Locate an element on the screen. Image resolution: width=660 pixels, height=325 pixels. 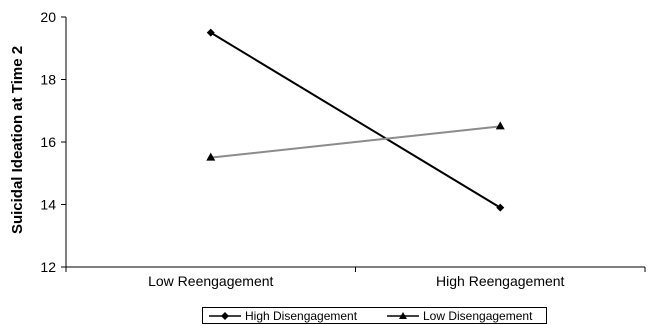
y-tick-label: 12 is located at coordinates (48, 267).